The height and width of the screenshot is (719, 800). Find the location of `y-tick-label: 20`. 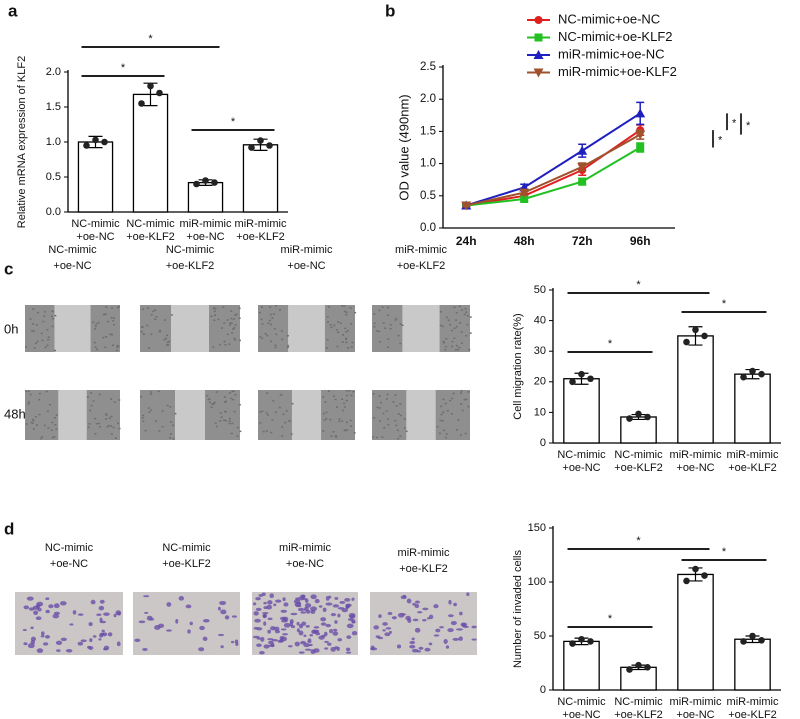

y-tick-label: 20 is located at coordinates (540, 382).